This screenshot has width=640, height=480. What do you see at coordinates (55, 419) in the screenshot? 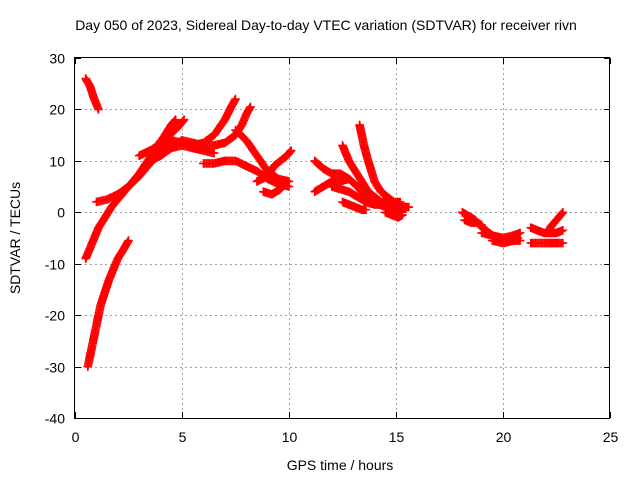
I see `y-tick-label: -40` at bounding box center [55, 419].